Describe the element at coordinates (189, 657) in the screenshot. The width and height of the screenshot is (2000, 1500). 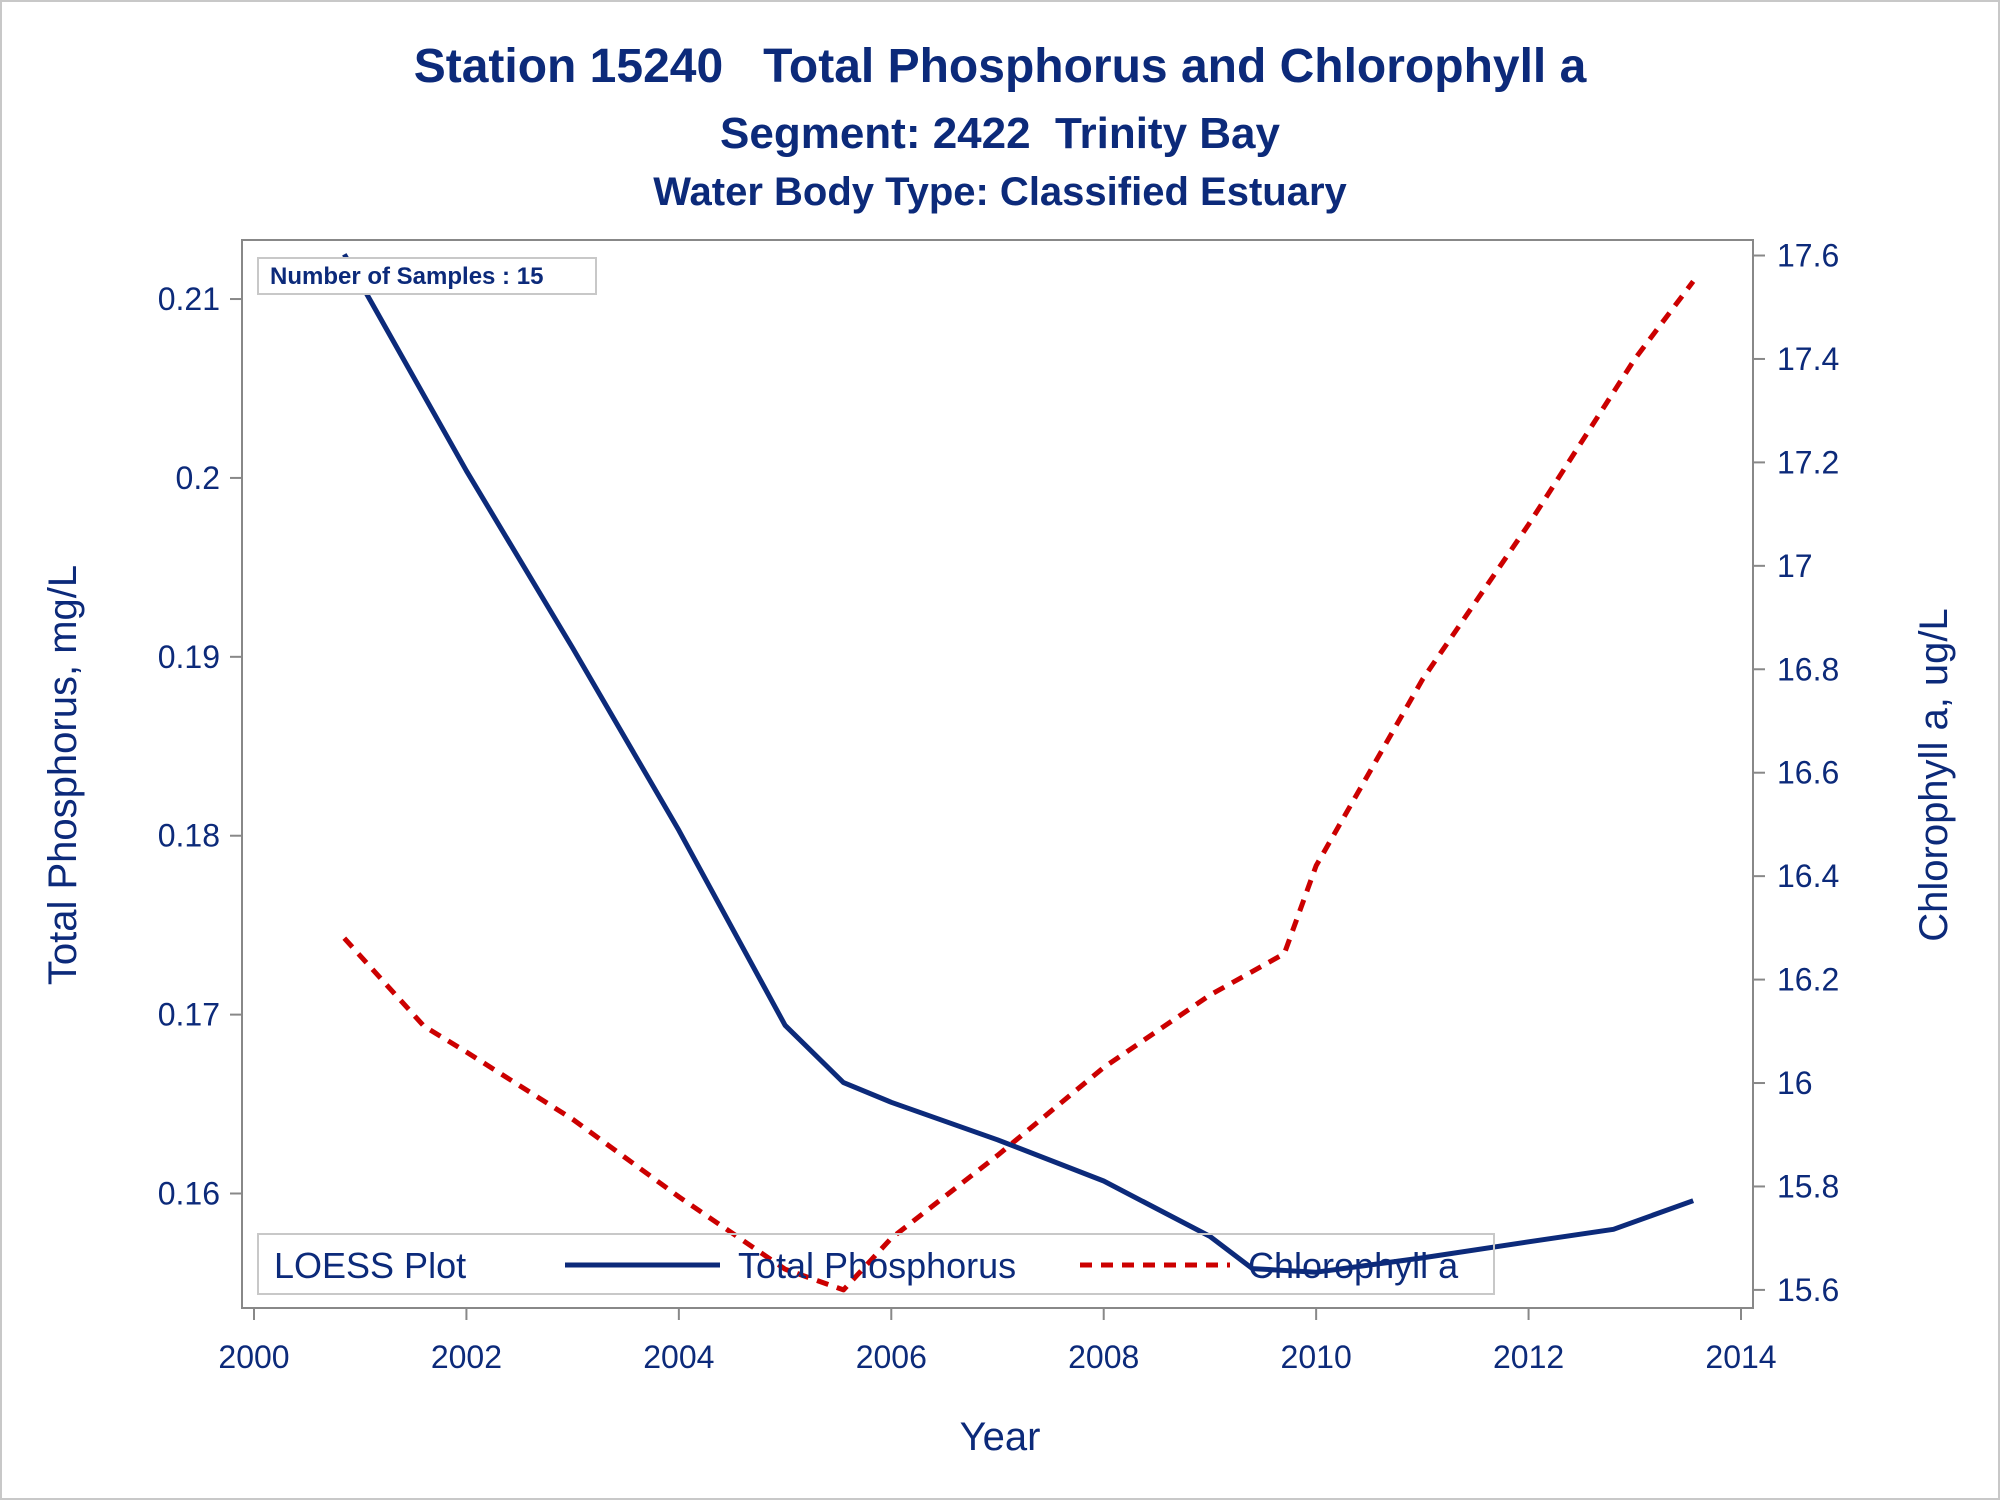
I see `y-tick-label: 0.19` at that location.